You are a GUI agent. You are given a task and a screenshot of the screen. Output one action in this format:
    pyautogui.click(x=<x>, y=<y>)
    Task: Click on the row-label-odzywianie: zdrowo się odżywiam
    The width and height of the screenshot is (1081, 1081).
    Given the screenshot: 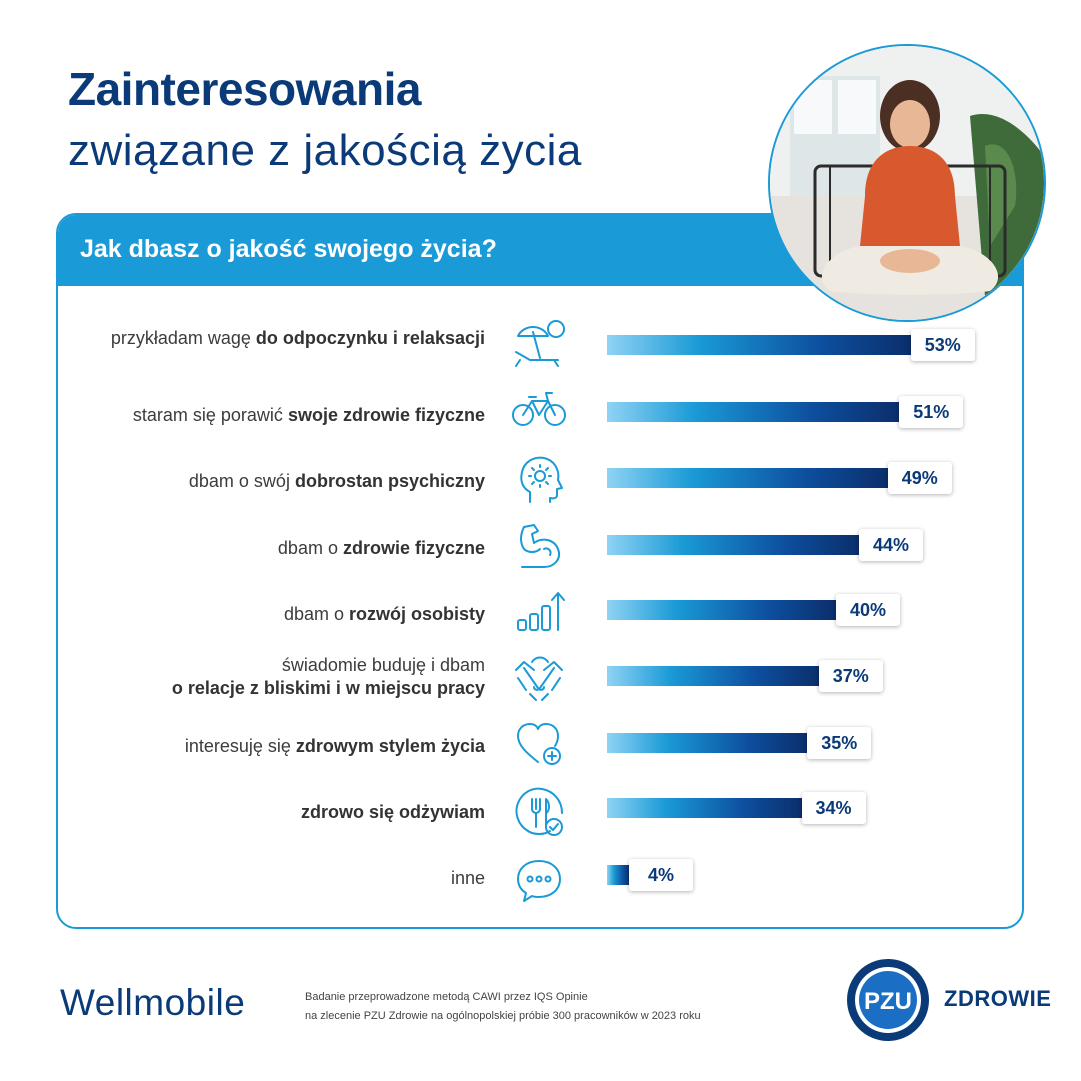 What is the action you would take?
    pyautogui.click(x=392, y=812)
    